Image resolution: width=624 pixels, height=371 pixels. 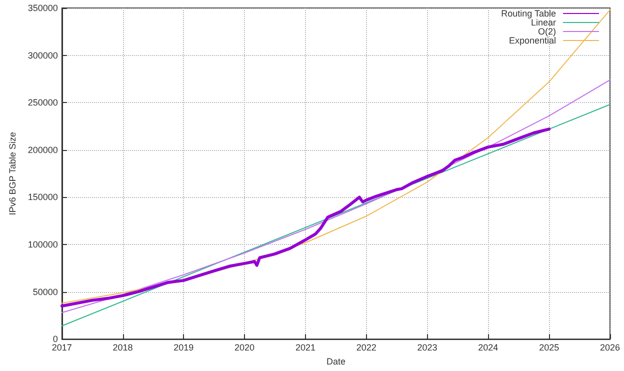 What do you see at coordinates (336, 361) in the screenshot?
I see `x-axis-title: Date` at bounding box center [336, 361].